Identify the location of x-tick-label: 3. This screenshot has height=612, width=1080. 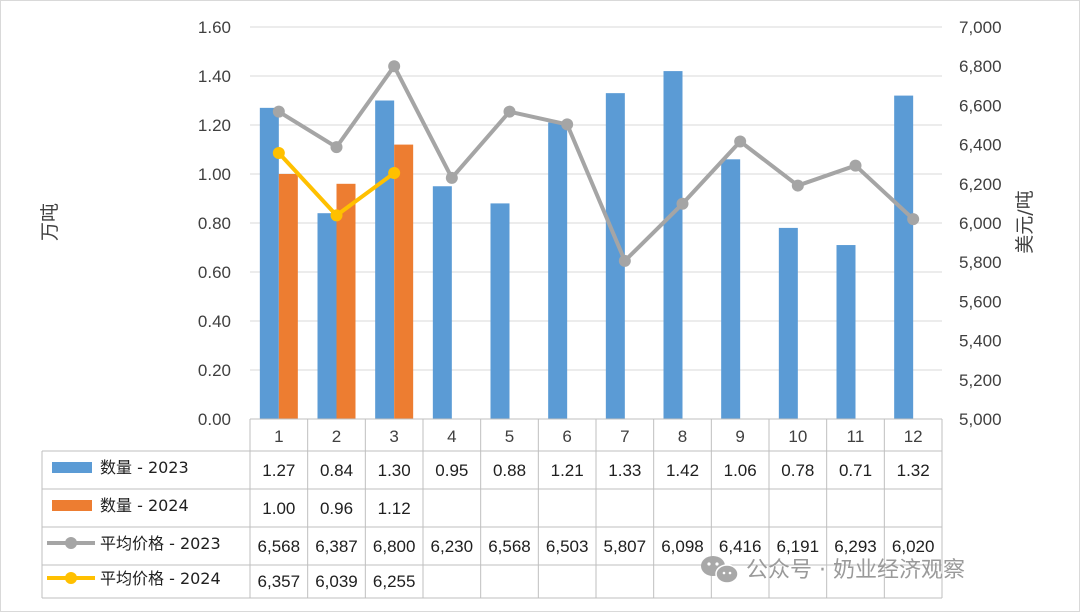
(393, 436).